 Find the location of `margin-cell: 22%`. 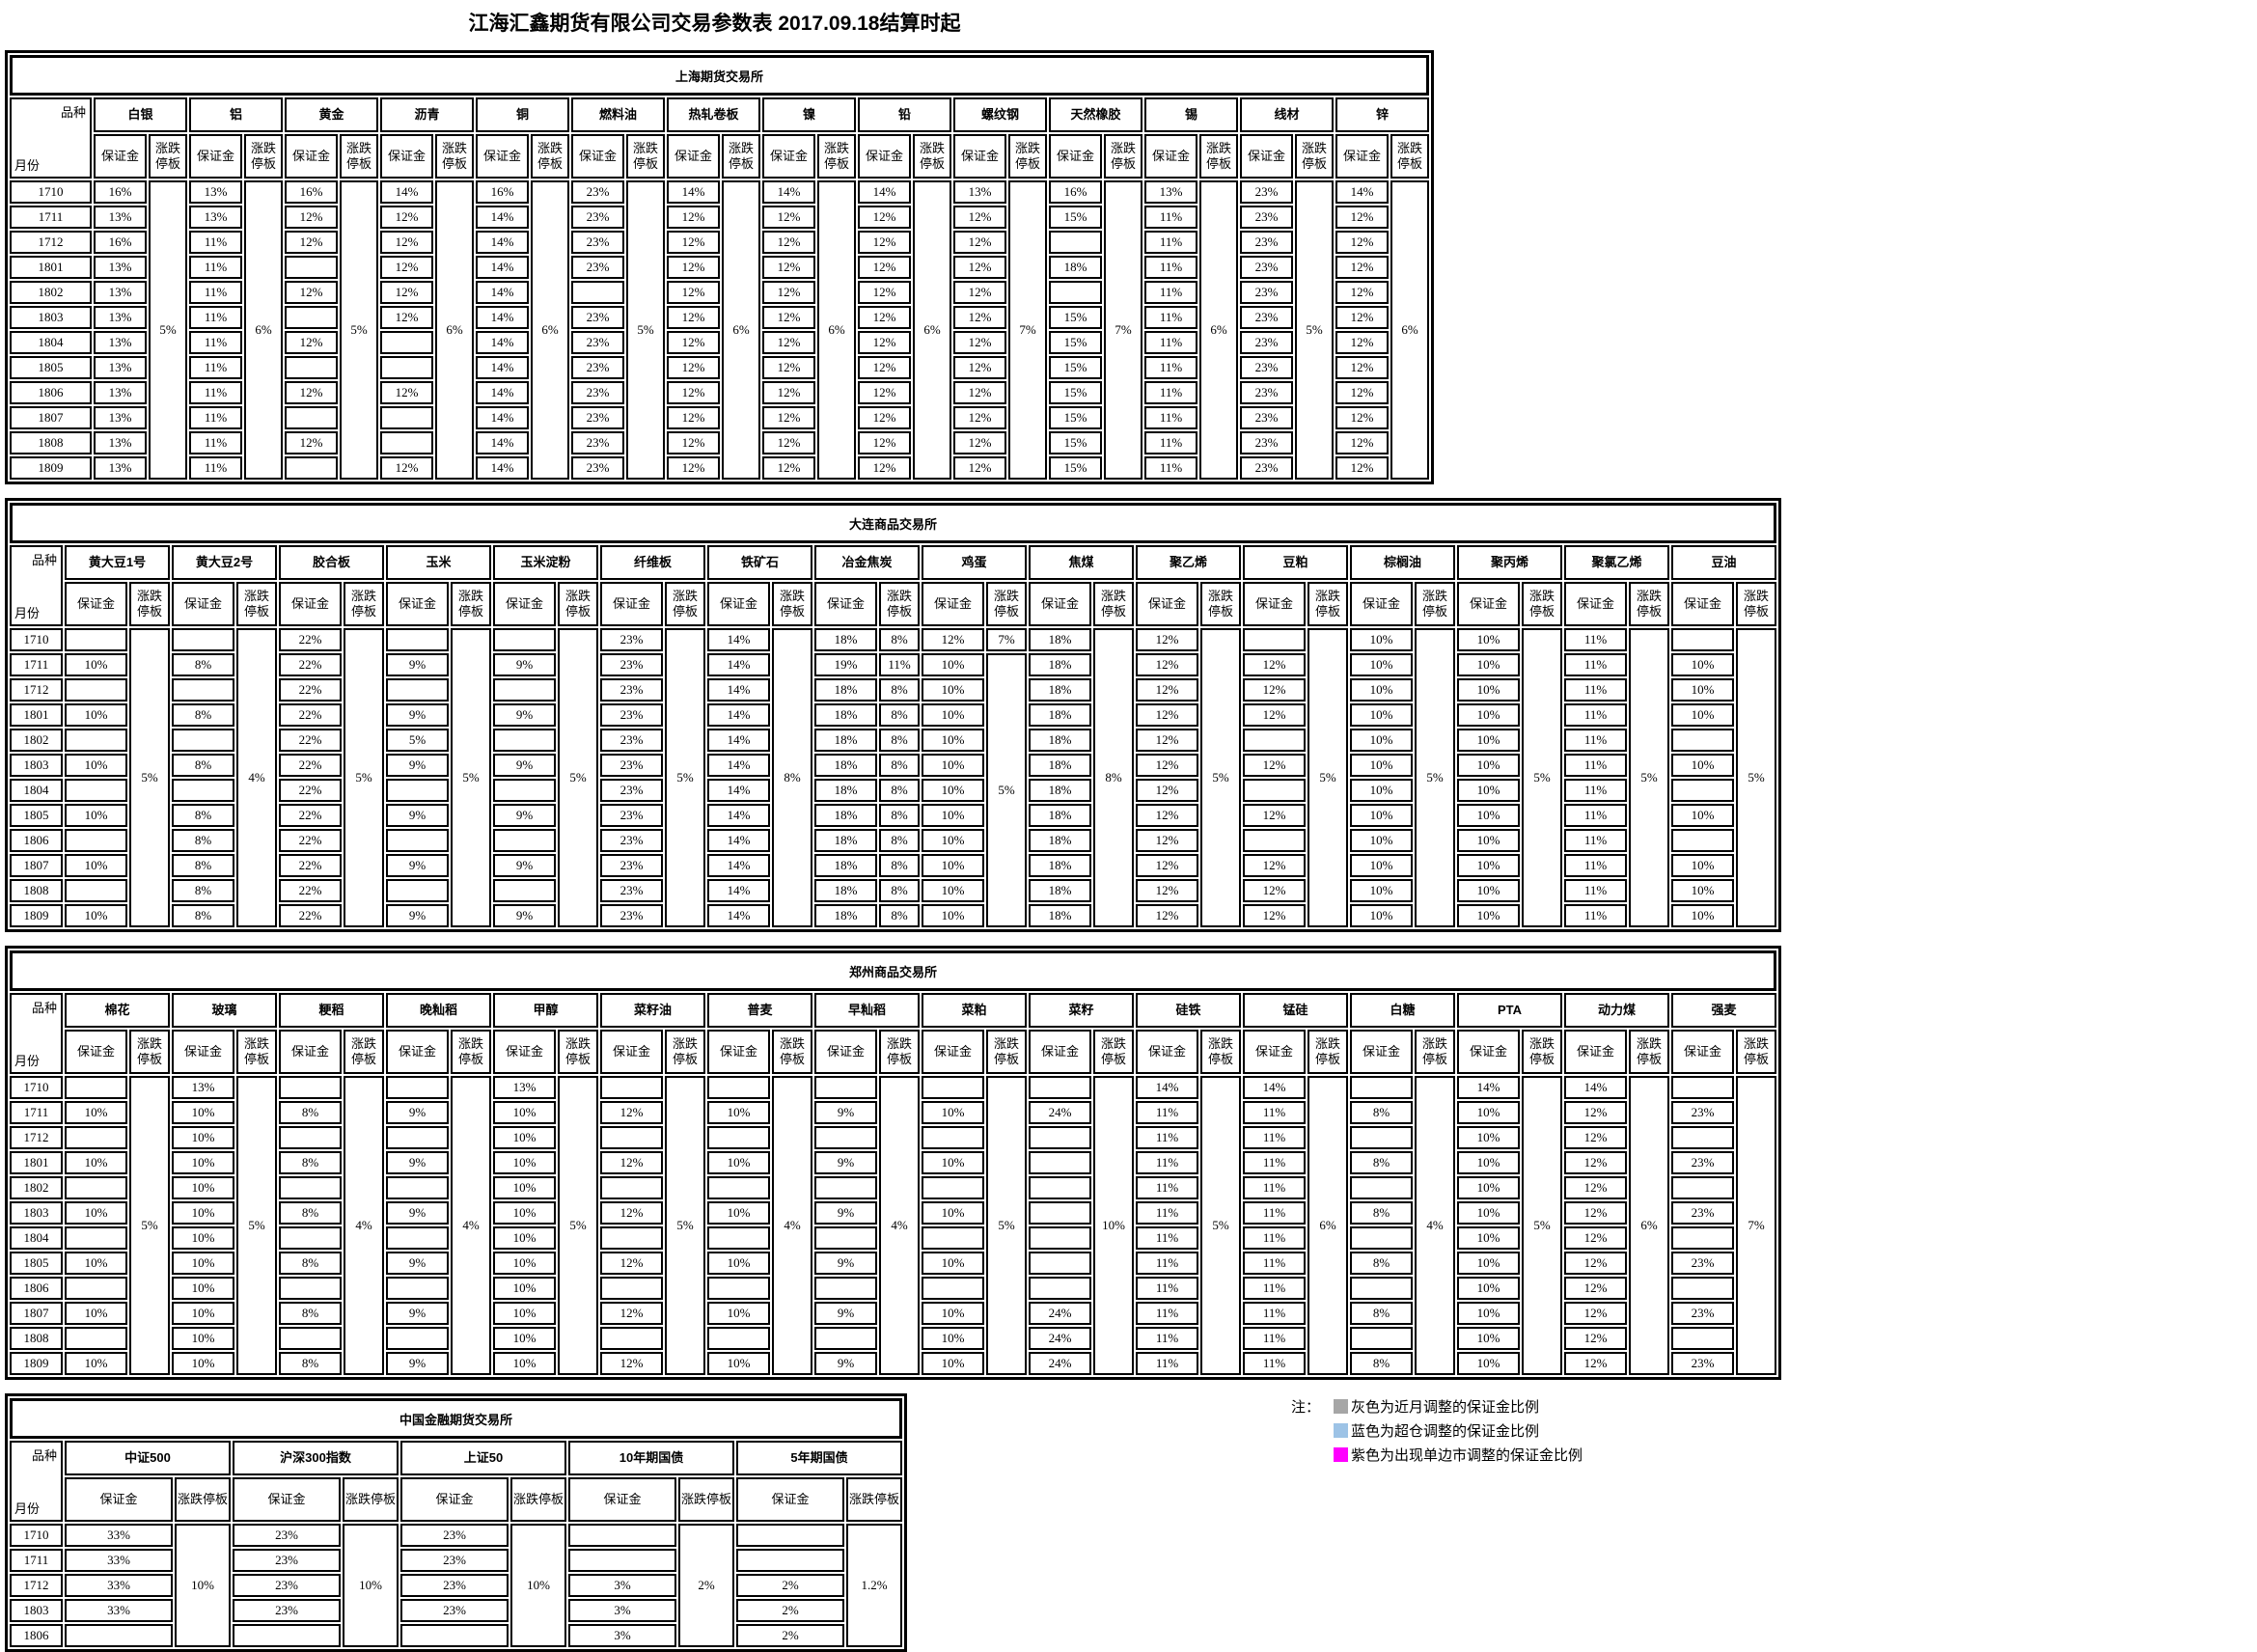

margin-cell: 22% is located at coordinates (310, 690).